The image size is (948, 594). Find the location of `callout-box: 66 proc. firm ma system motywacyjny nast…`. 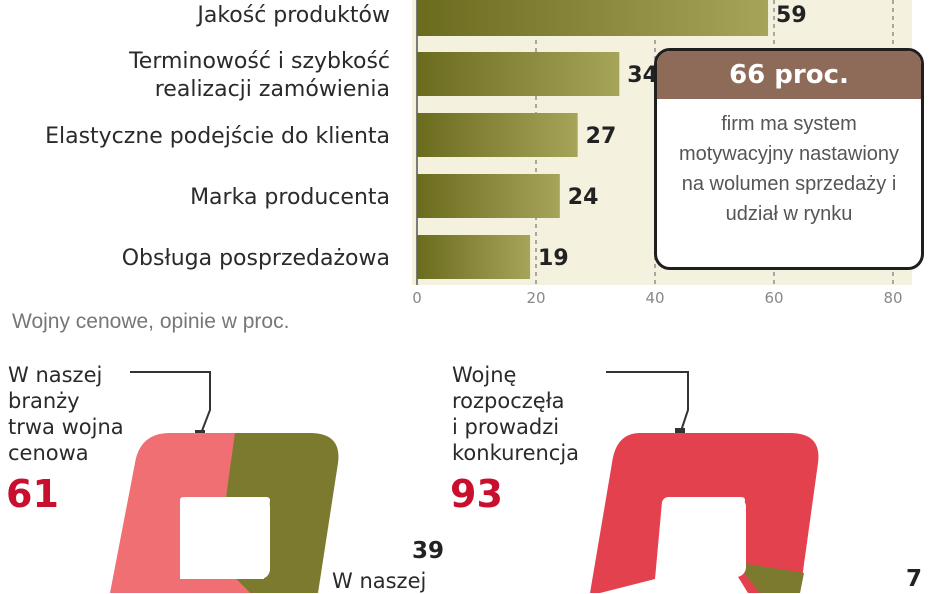

callout-box: 66 proc. firm ma system motywacyjny nast… is located at coordinates (789, 159).